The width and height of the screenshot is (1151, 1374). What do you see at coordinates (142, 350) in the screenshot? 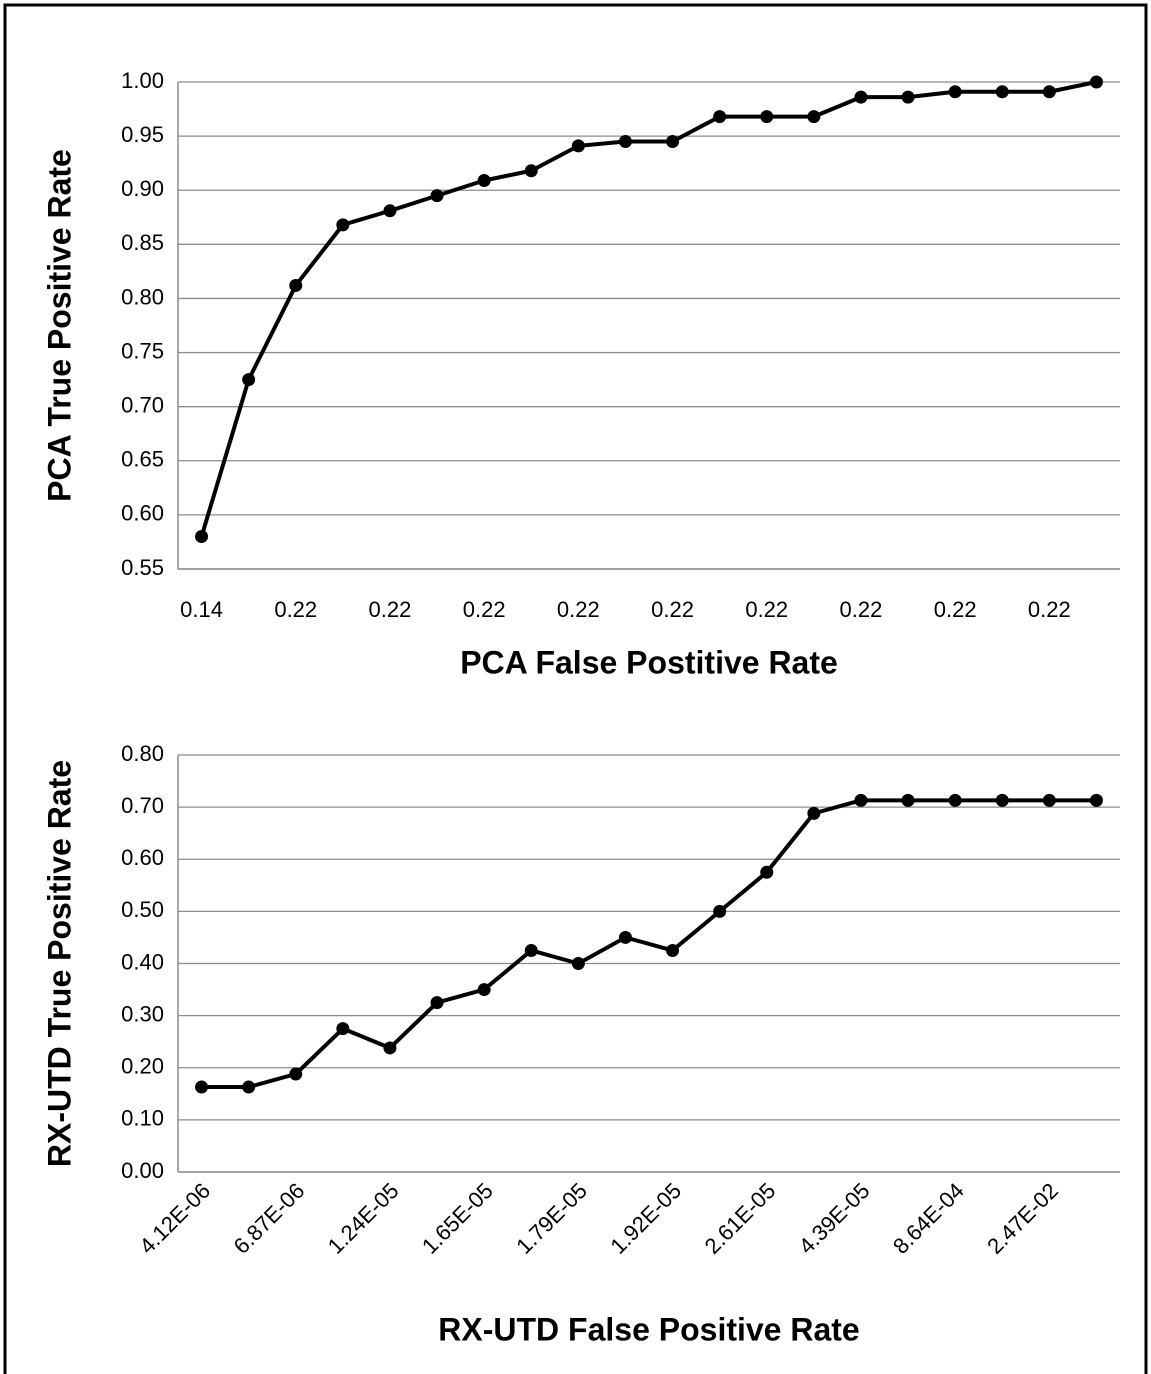
I see `y-tick-label: 0.75` at bounding box center [142, 350].